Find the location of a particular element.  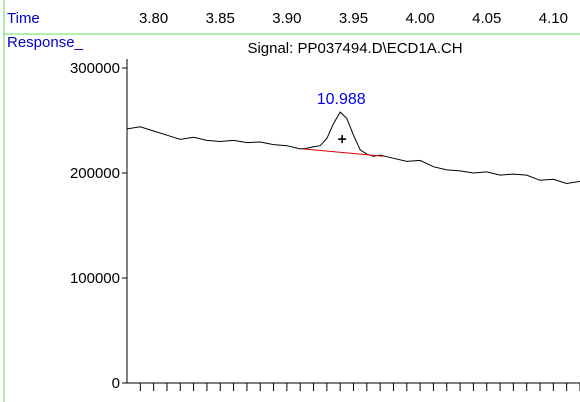

peak-time-label: 10.988 is located at coordinates (341, 99).